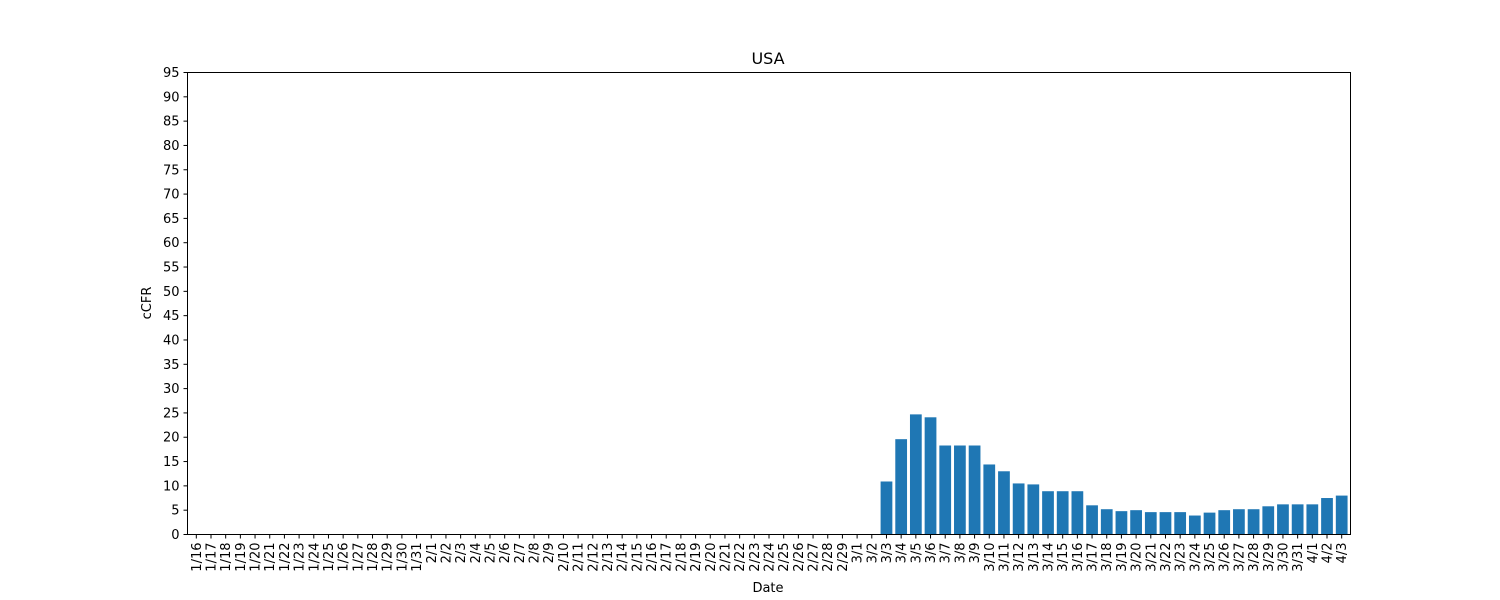  I want to click on x-tick-label: 3/15, so click(1063, 557).